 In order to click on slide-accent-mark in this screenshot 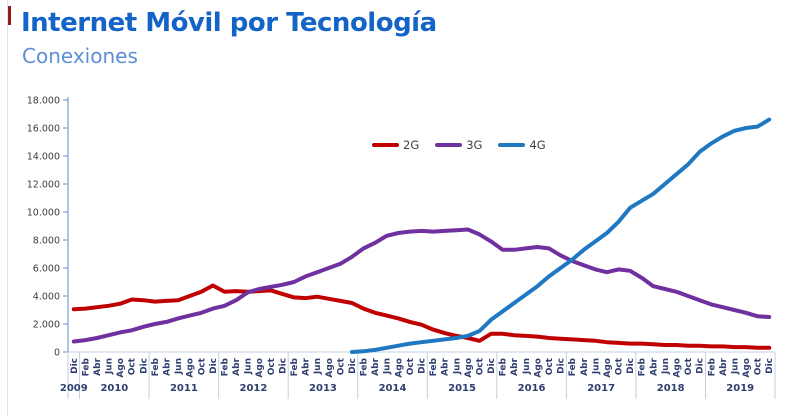, I will do `click(9, 15)`.